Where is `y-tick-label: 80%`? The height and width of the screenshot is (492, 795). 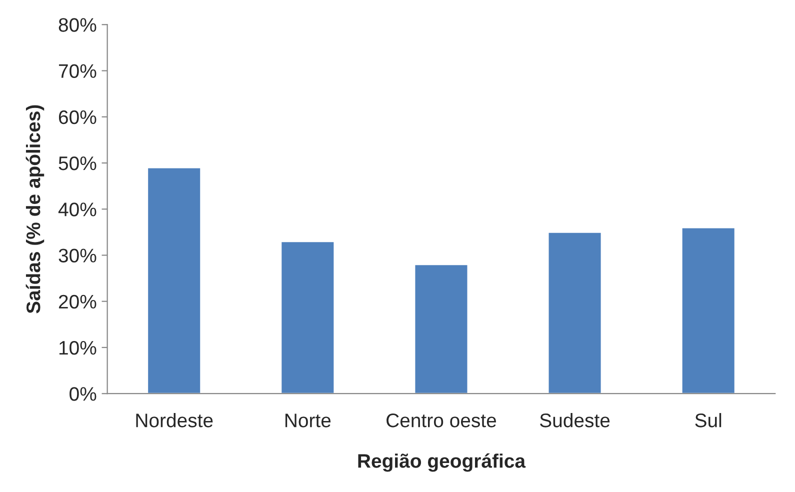 y-tick-label: 80% is located at coordinates (77, 25).